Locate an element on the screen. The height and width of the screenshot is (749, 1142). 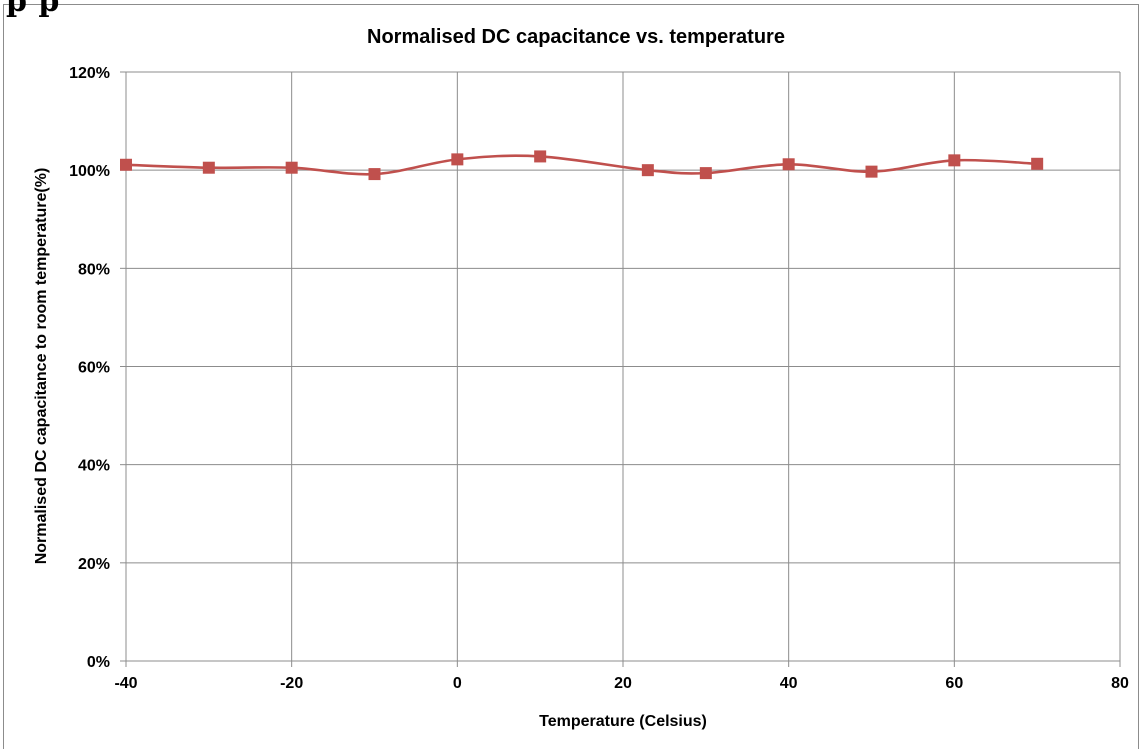
y-tick-label: 120% is located at coordinates (89, 73).